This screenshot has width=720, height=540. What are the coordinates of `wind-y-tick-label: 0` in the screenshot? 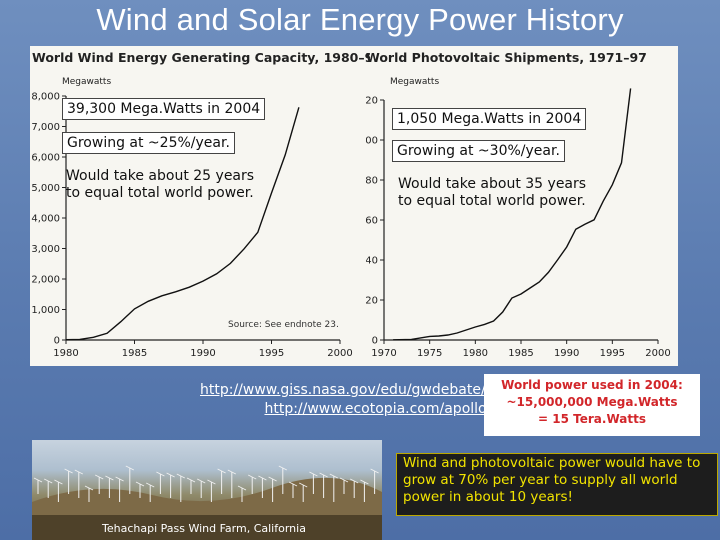 It's located at (57, 341).